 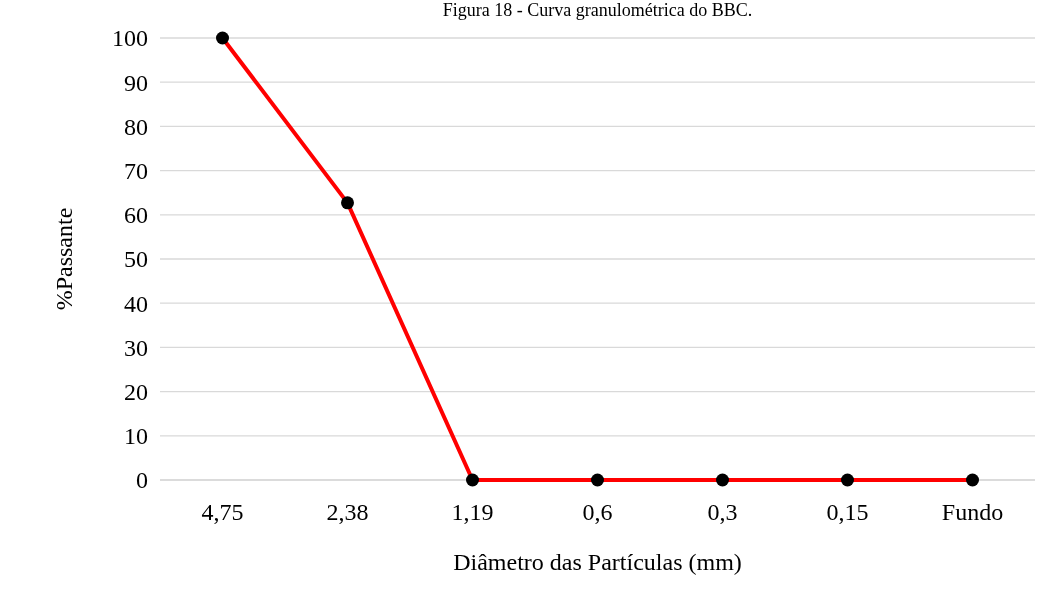 What do you see at coordinates (64, 259) in the screenshot?
I see `y-axis-title: %Passante` at bounding box center [64, 259].